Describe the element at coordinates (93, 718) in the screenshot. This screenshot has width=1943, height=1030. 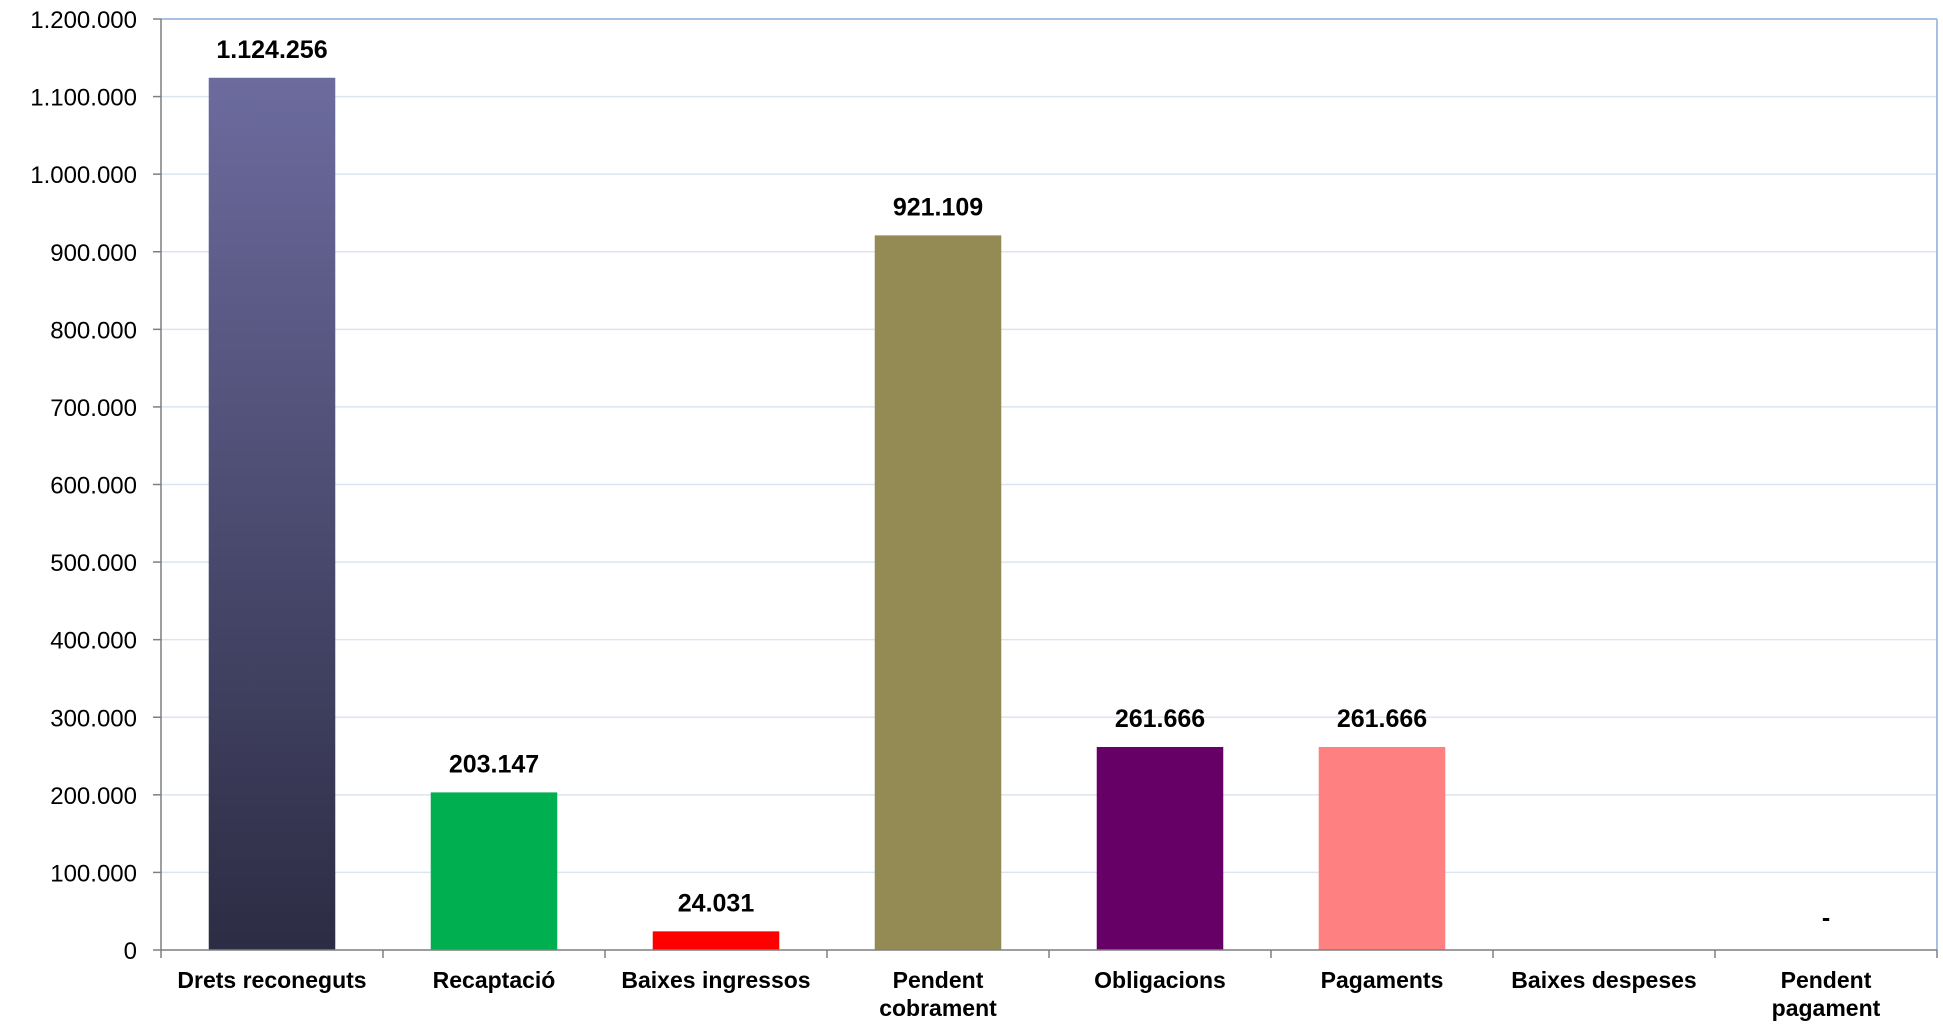
I see `y-tick-label: 300.000` at that location.